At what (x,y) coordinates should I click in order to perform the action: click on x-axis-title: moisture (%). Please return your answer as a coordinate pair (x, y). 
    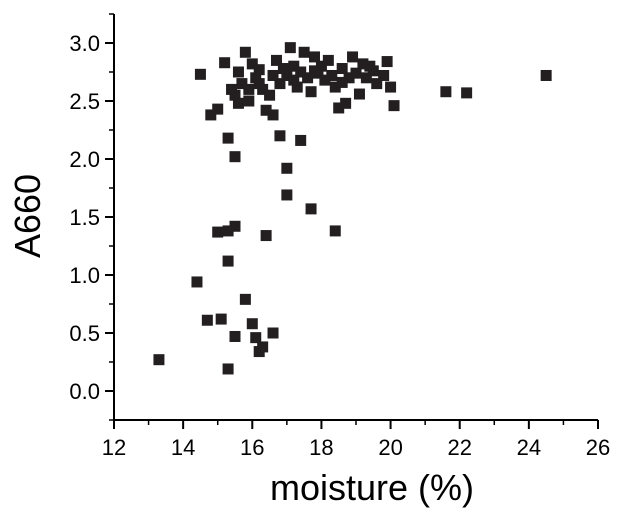
    Looking at the image, I should click on (372, 487).